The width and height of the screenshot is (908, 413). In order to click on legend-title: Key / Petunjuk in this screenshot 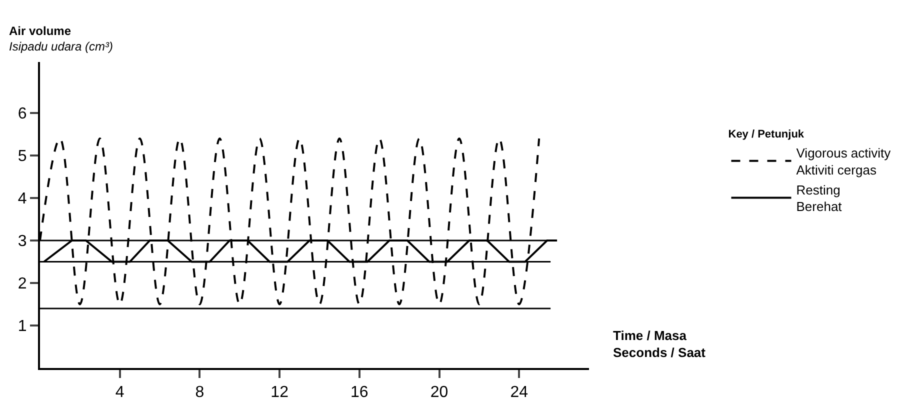, I will do `click(766, 134)`.